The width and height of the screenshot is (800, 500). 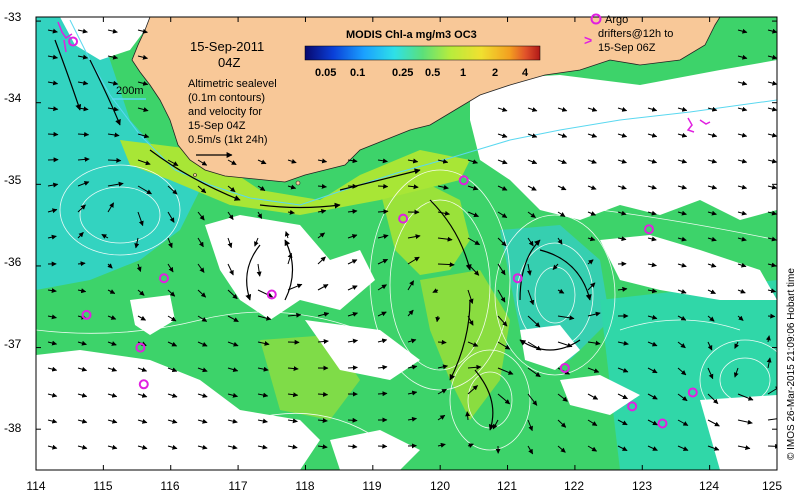 I want to click on cloud-south-center, so click(x=375, y=450).